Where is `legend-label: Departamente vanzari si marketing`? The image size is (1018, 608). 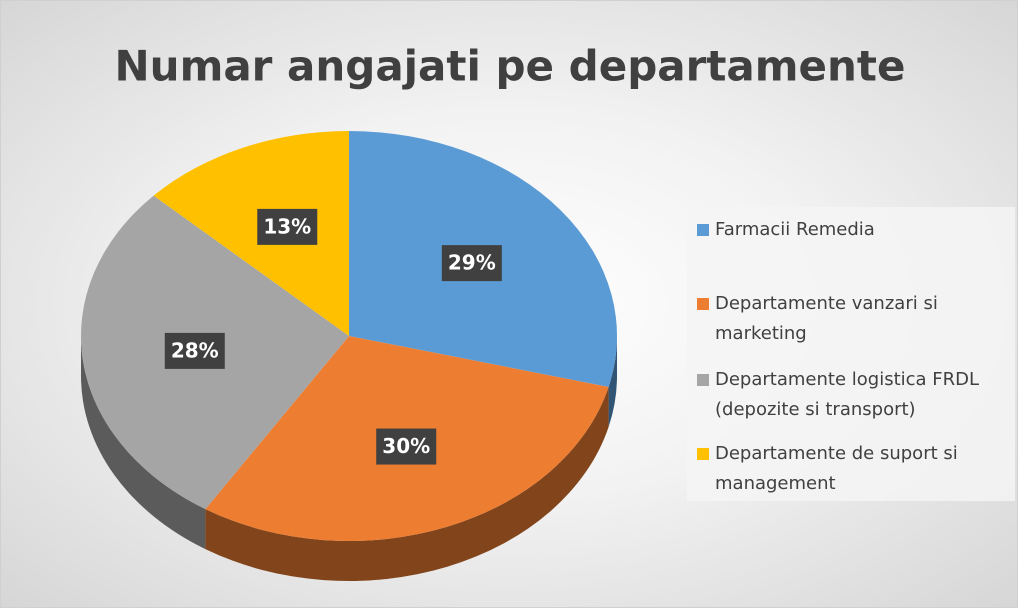
legend-label: Departamente vanzari si marketing is located at coordinates (826, 318).